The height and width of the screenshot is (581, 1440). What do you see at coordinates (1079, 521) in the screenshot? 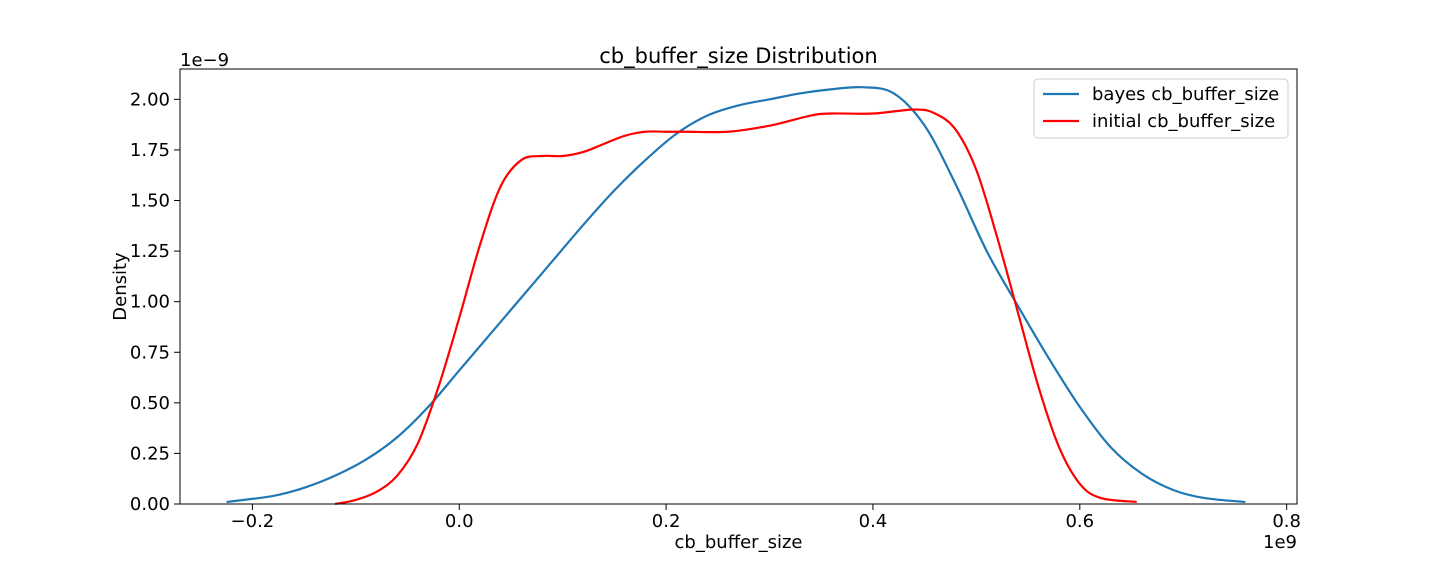
I see `x-tick-label: 0.6` at bounding box center [1079, 521].